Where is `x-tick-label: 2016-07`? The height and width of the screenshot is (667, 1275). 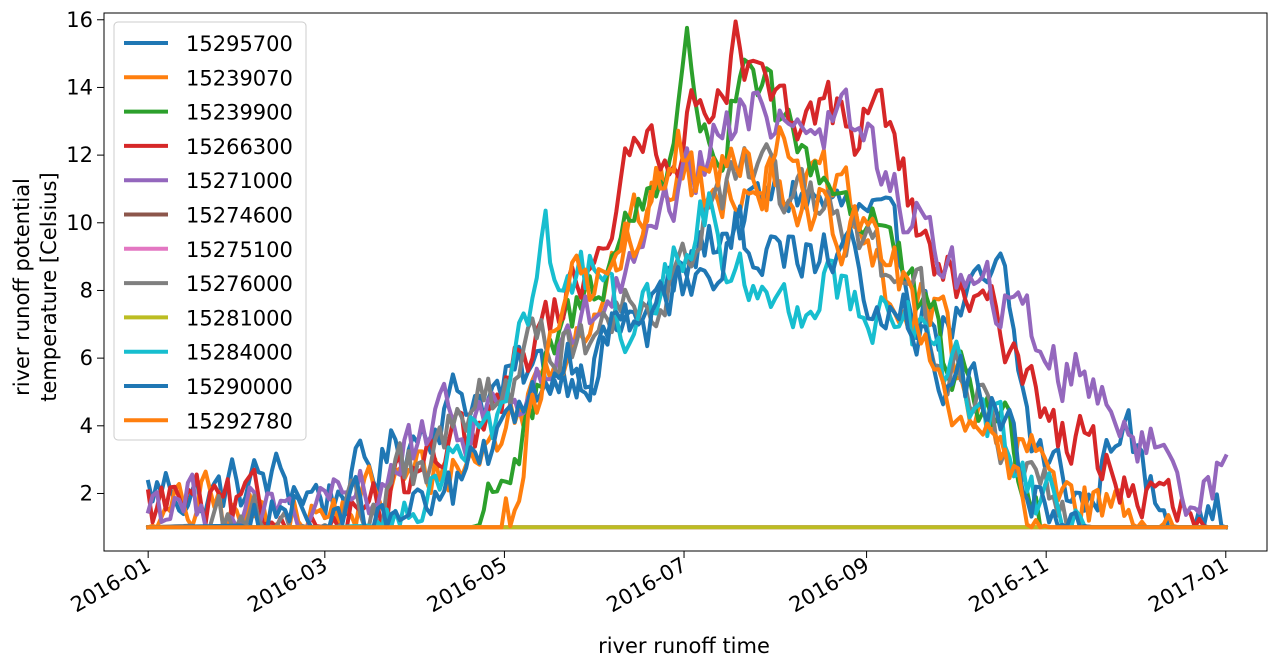 x-tick-label: 2016-07 is located at coordinates (647, 585).